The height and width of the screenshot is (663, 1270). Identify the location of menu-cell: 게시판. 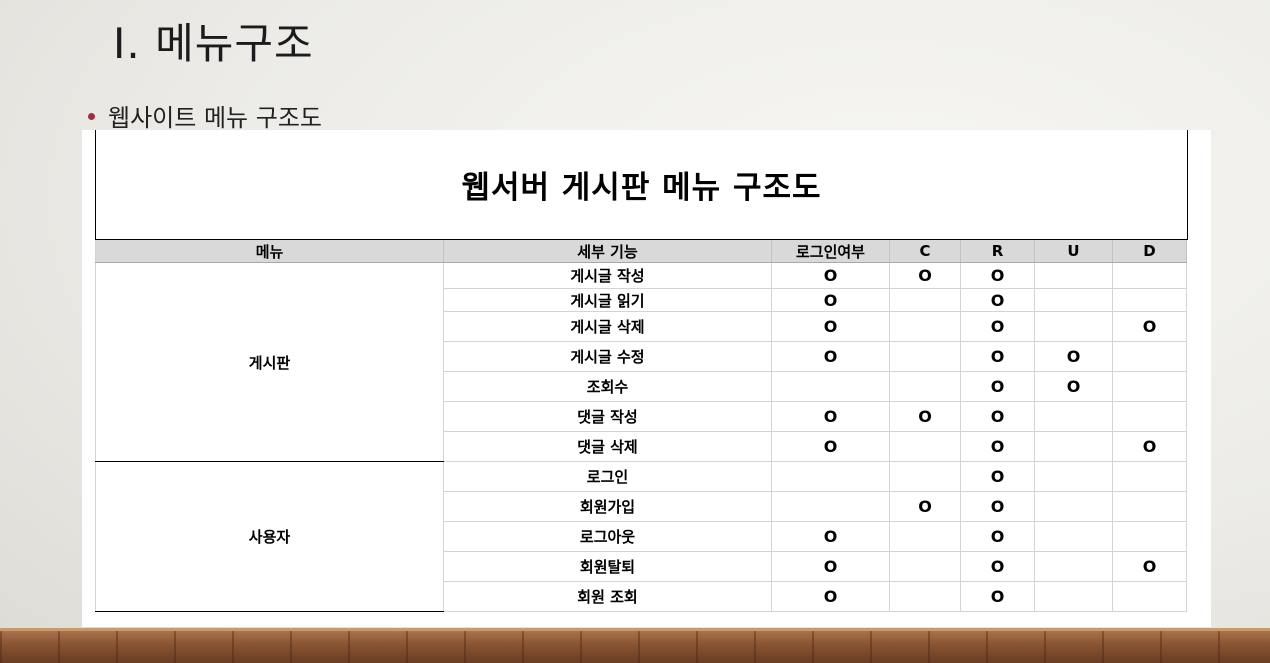
(269, 362).